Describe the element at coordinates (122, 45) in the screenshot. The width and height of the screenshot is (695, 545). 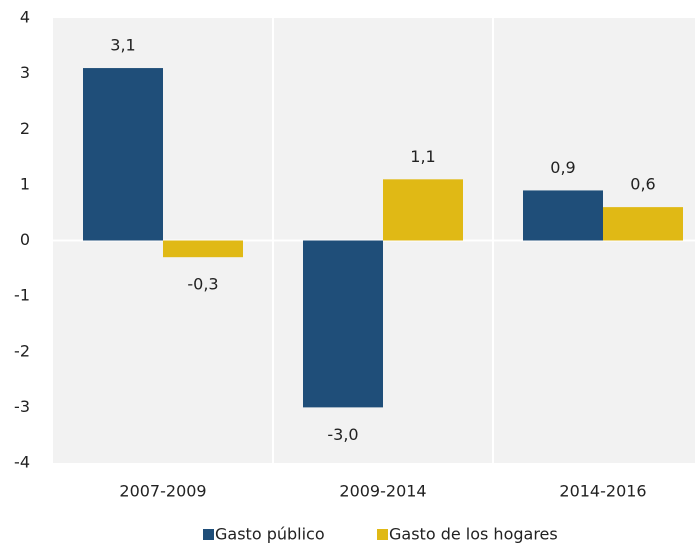
I see `value-label: 3,1` at that location.